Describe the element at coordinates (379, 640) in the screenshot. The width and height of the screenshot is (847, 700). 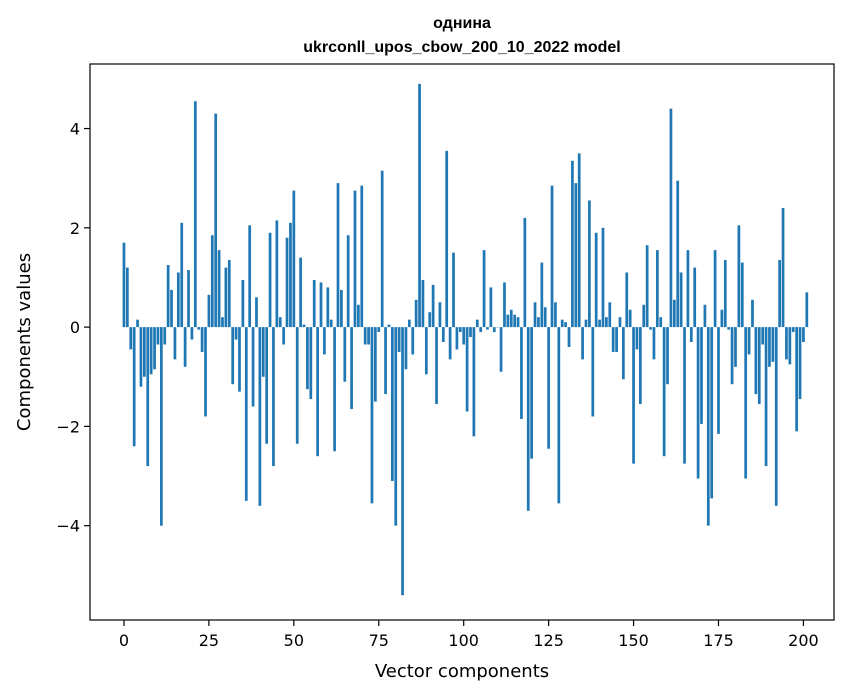
I see `x-tick-label: 75` at that location.